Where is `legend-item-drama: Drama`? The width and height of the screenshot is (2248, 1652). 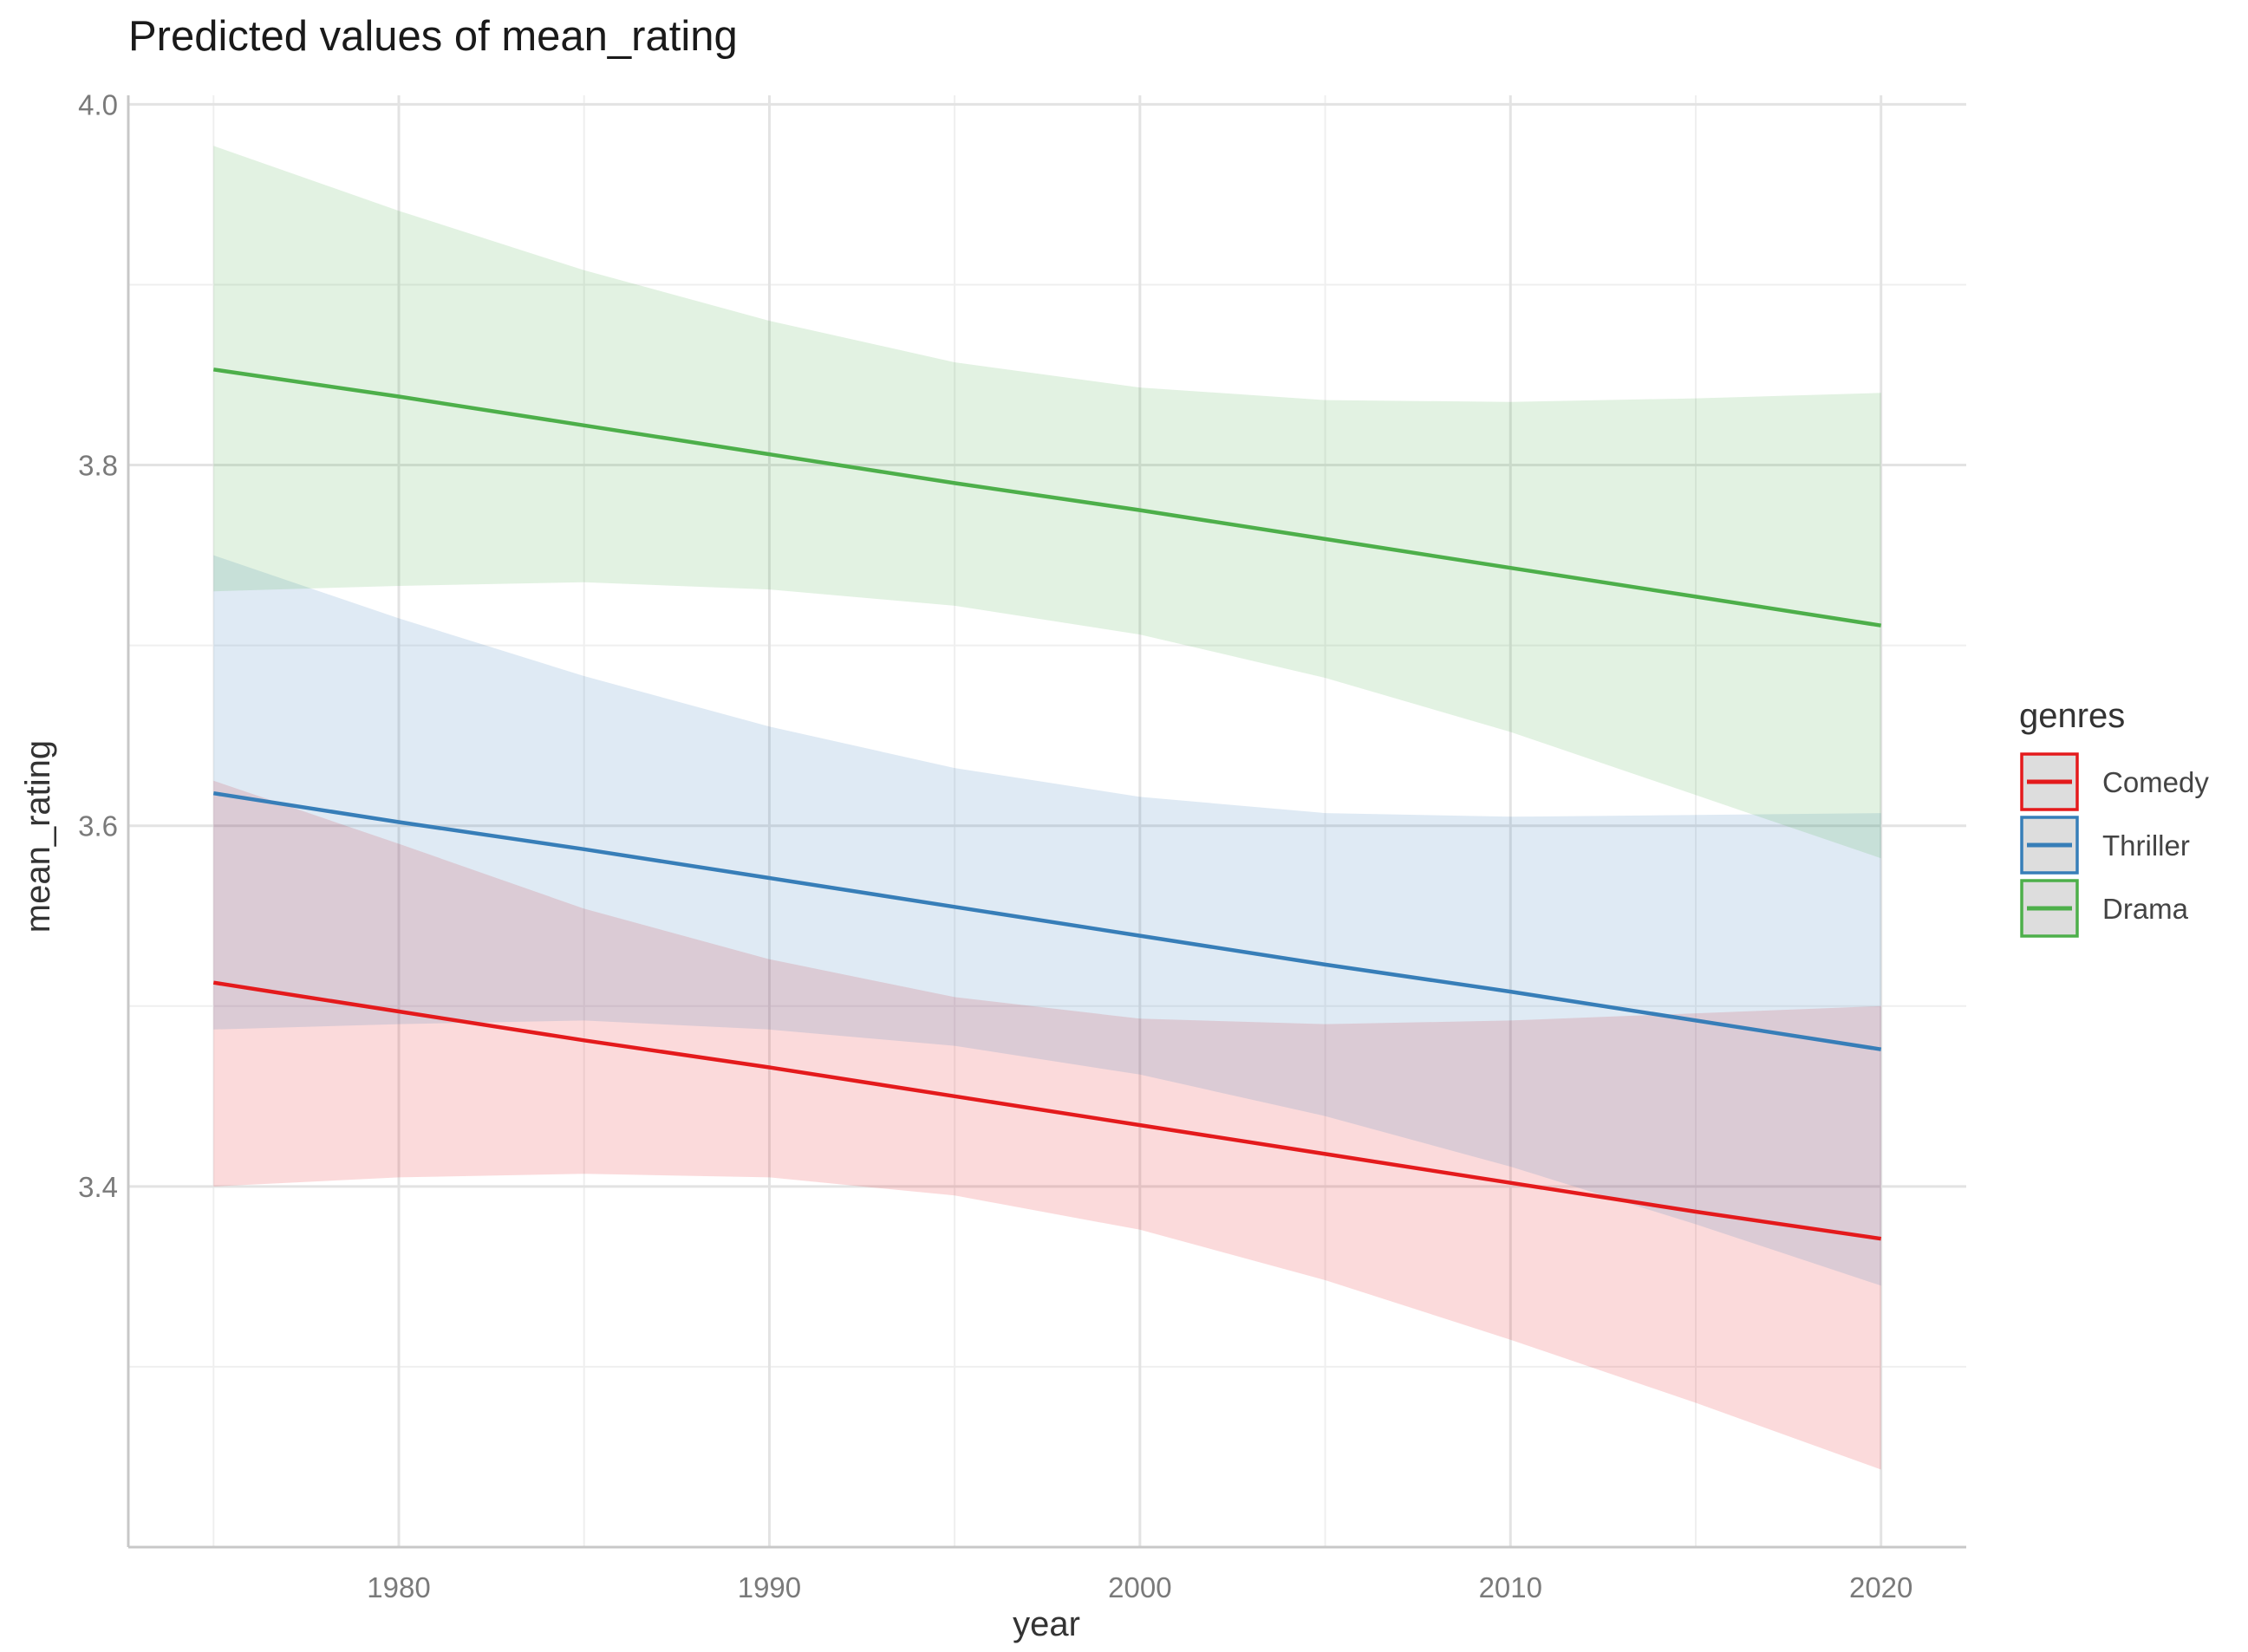 legend-item-drama: Drama is located at coordinates (2104, 908).